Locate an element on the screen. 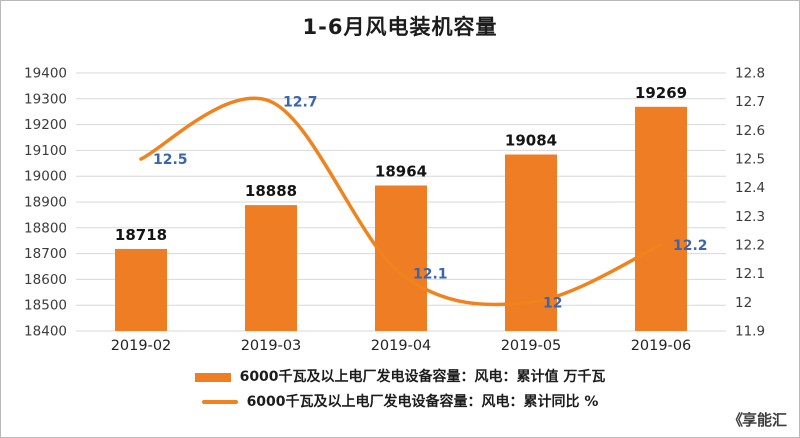  bar-value-label: 19269 is located at coordinates (661, 93).